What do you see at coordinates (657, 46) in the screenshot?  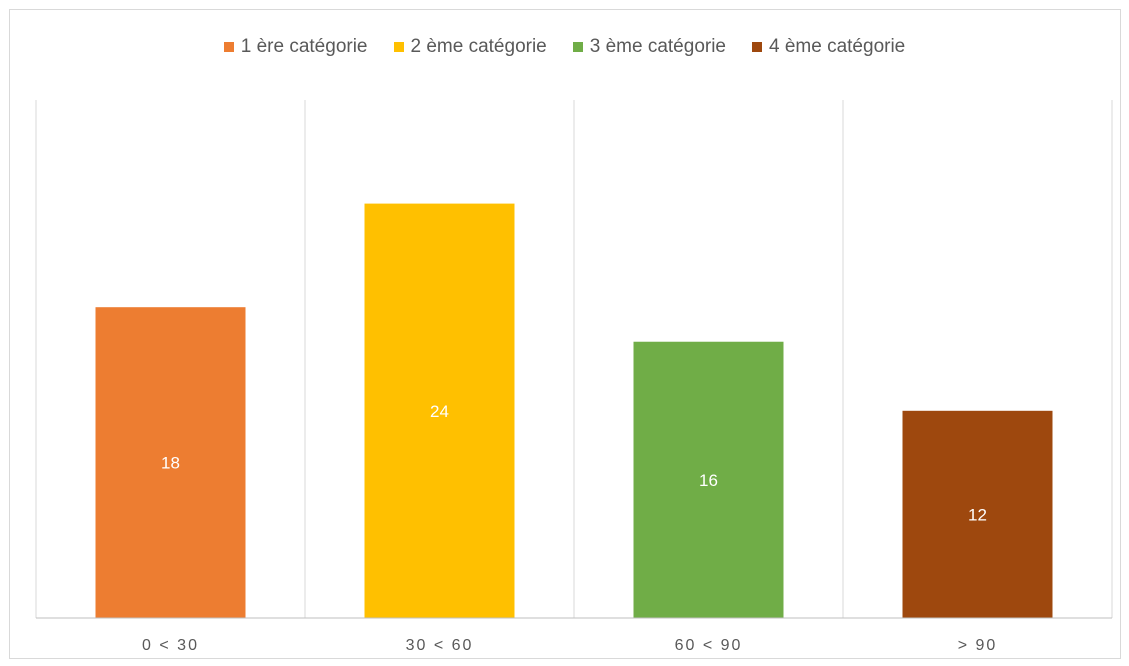 I see `legend-label: 3 ème catégorie` at bounding box center [657, 46].